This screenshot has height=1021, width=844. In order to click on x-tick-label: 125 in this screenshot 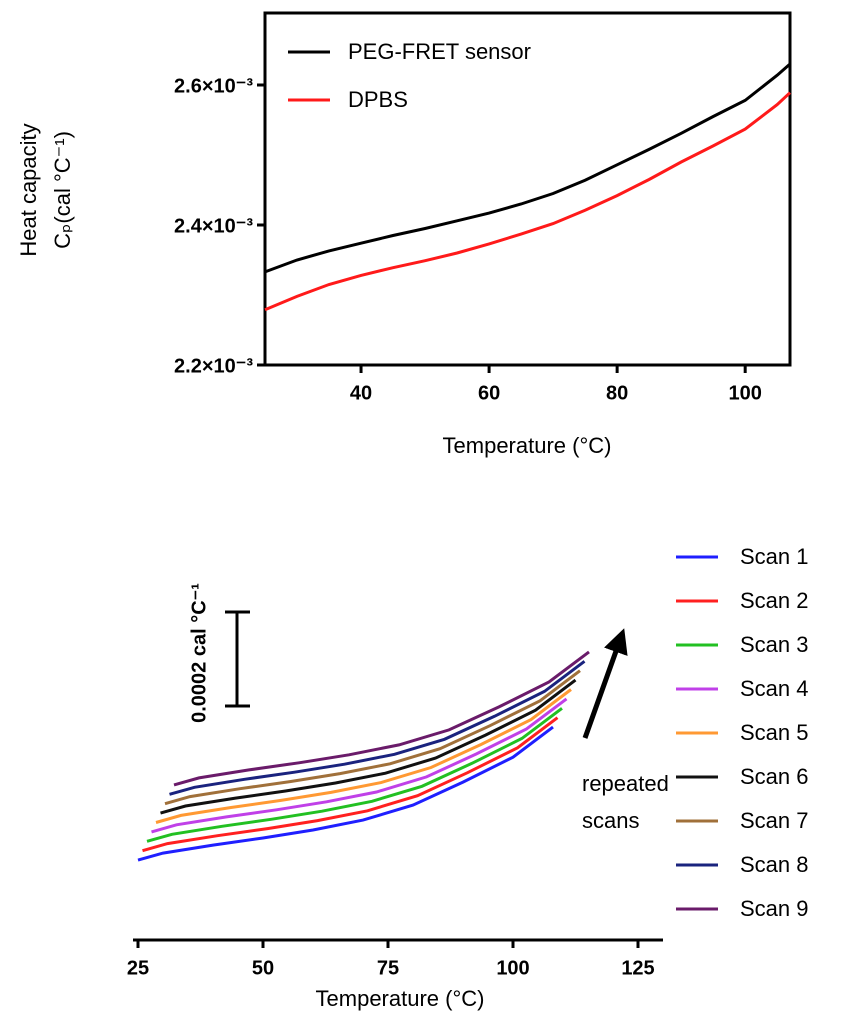, I will do `click(637, 968)`.